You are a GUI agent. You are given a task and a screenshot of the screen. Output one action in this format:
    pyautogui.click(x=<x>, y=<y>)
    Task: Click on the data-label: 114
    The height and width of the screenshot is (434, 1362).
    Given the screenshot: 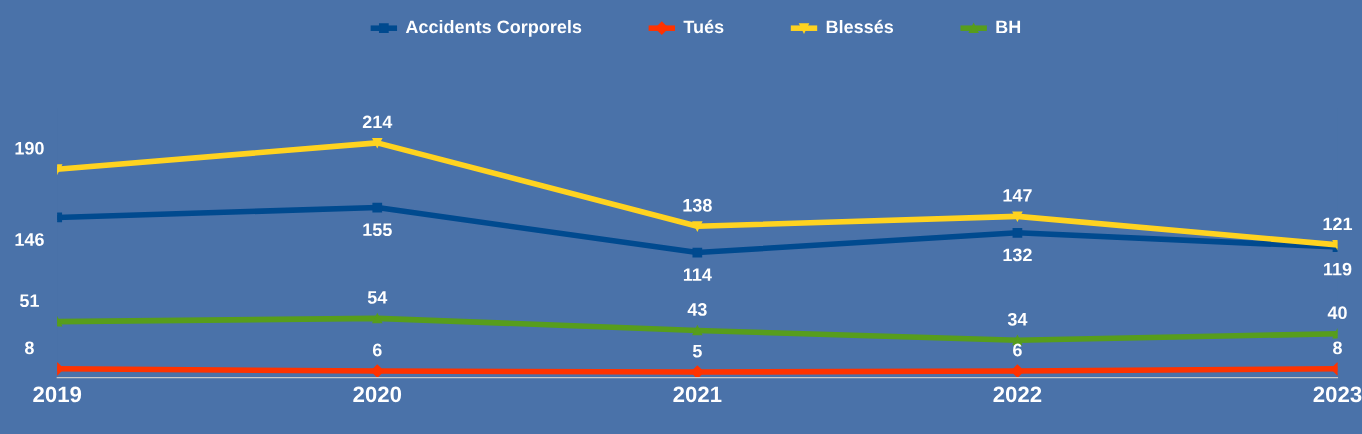 What is the action you would take?
    pyautogui.click(x=697, y=274)
    